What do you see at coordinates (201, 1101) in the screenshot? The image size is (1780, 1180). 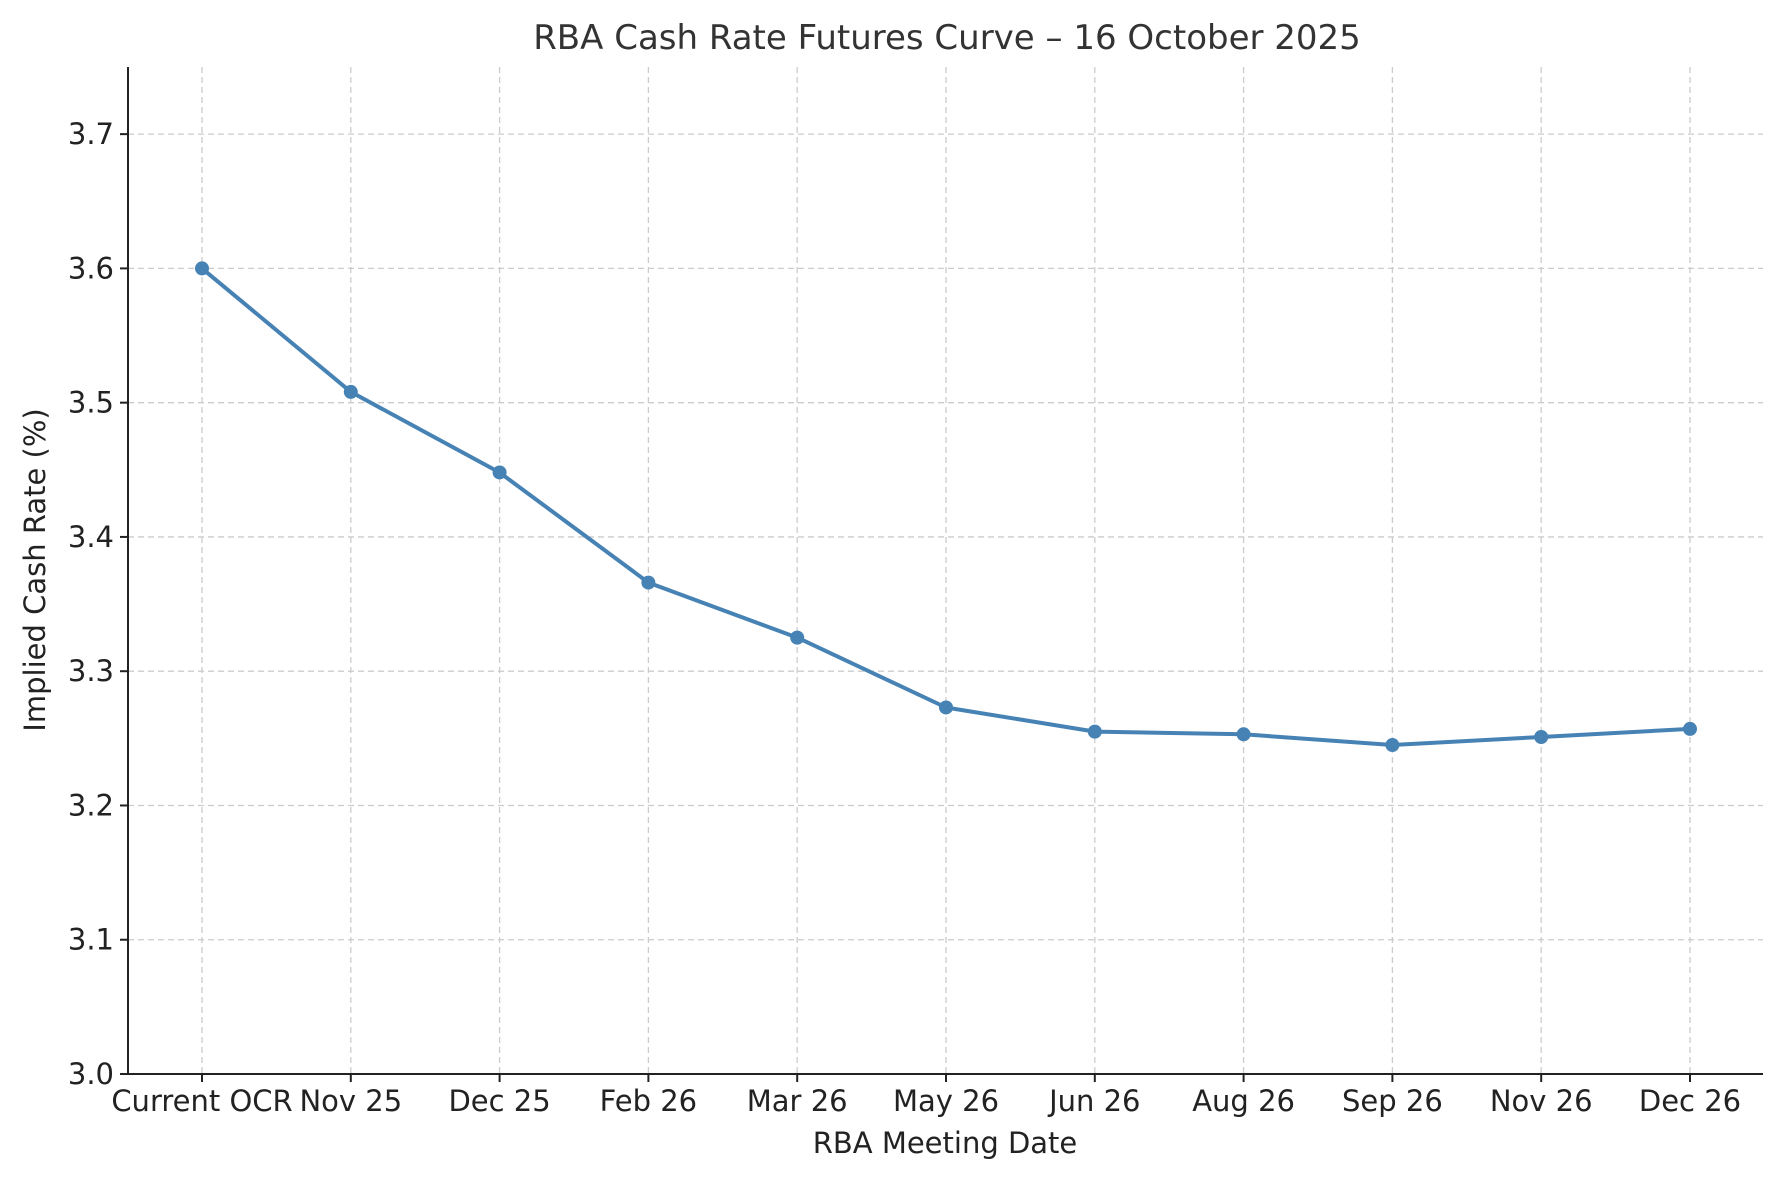 I see `x-tick-label: Current OCR` at bounding box center [201, 1101].